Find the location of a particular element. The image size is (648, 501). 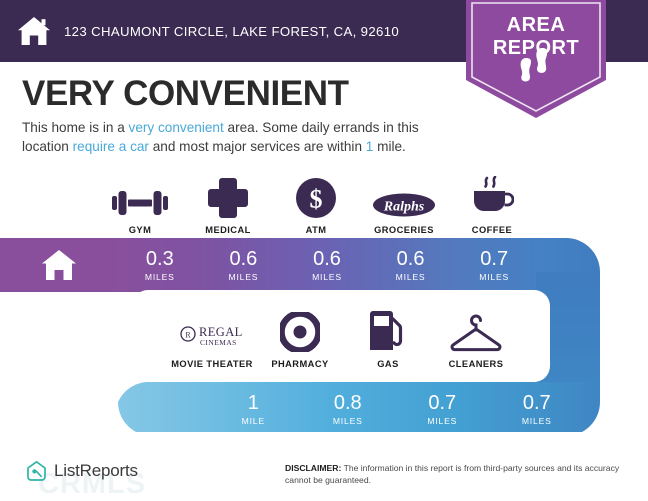

svg-text: Ralphs is located at coordinates (404, 207).